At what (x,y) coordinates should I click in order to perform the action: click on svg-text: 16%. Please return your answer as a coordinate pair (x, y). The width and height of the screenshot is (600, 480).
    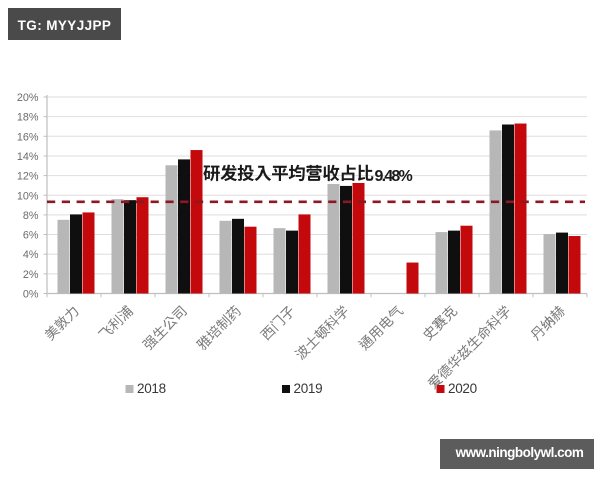
    Looking at the image, I should click on (28, 137).